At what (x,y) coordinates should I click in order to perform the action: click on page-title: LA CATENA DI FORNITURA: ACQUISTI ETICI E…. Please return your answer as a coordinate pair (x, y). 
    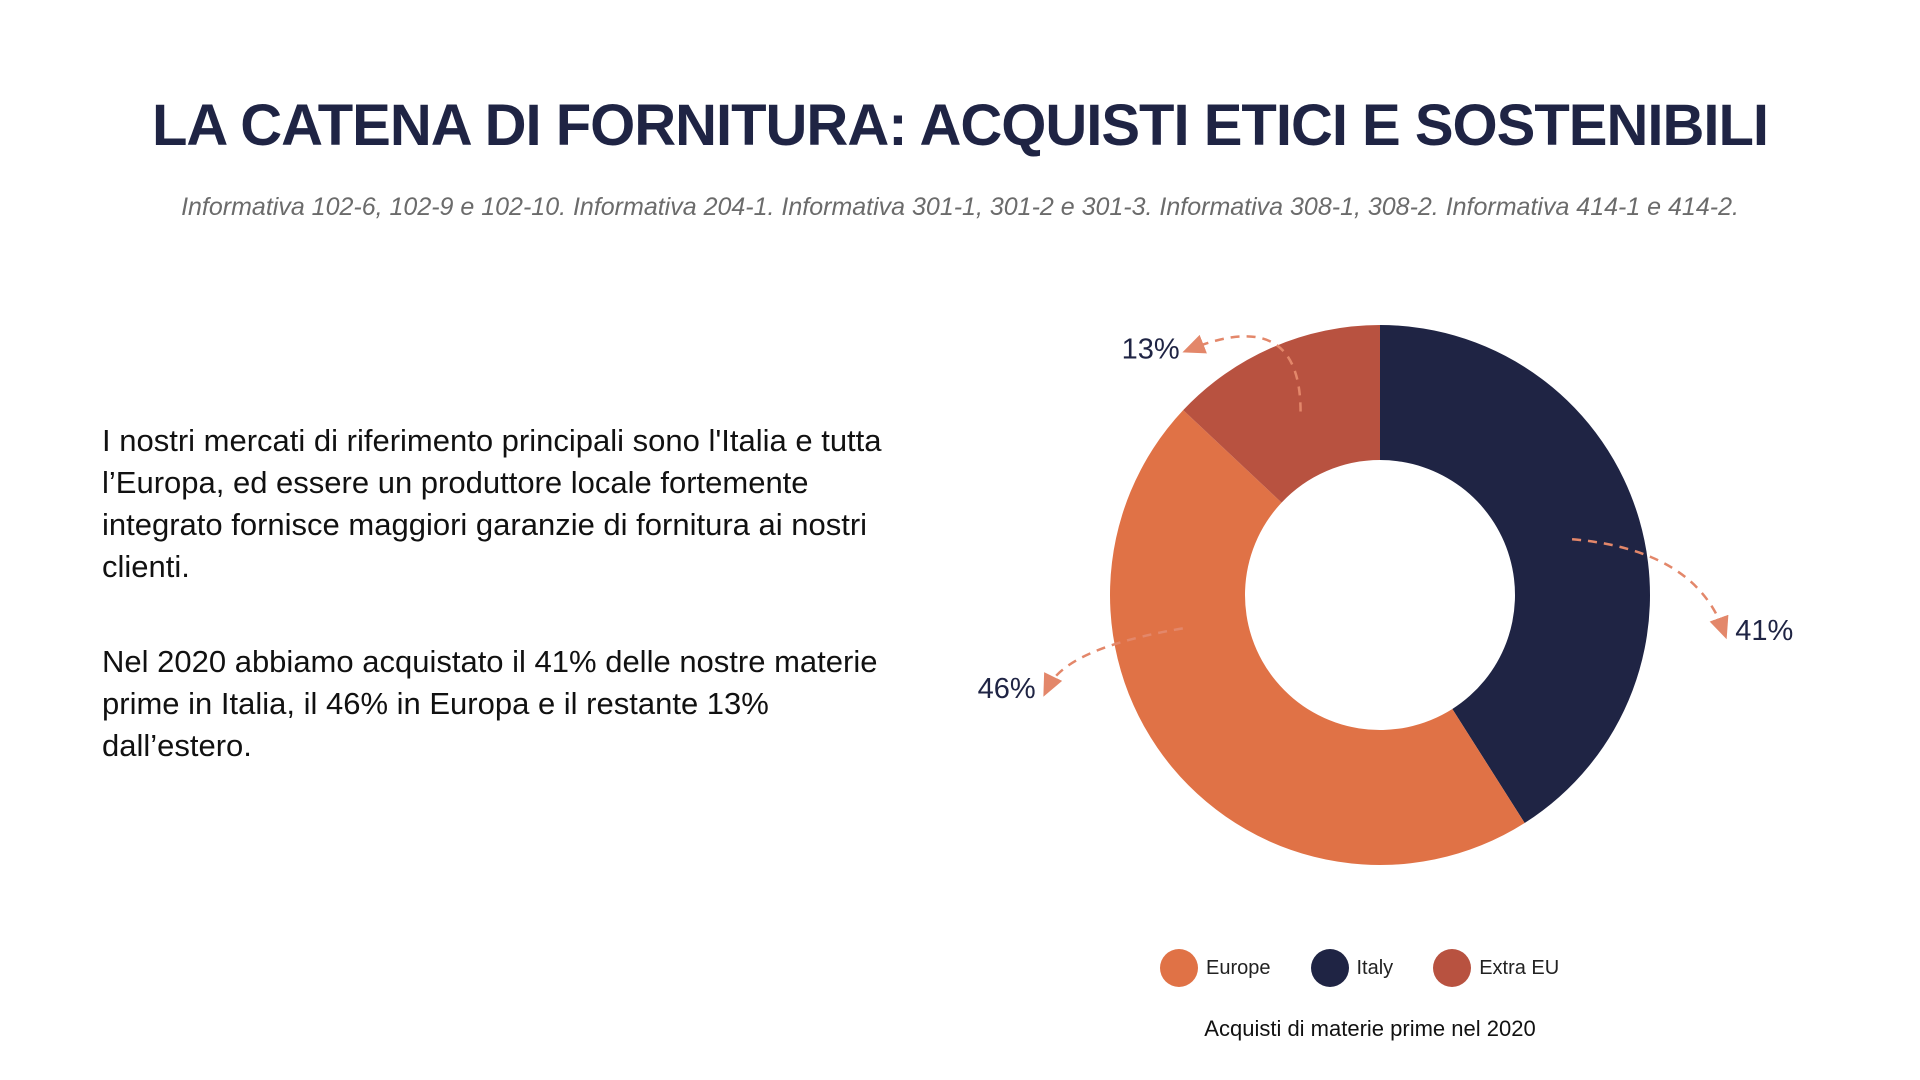
    Looking at the image, I should click on (960, 125).